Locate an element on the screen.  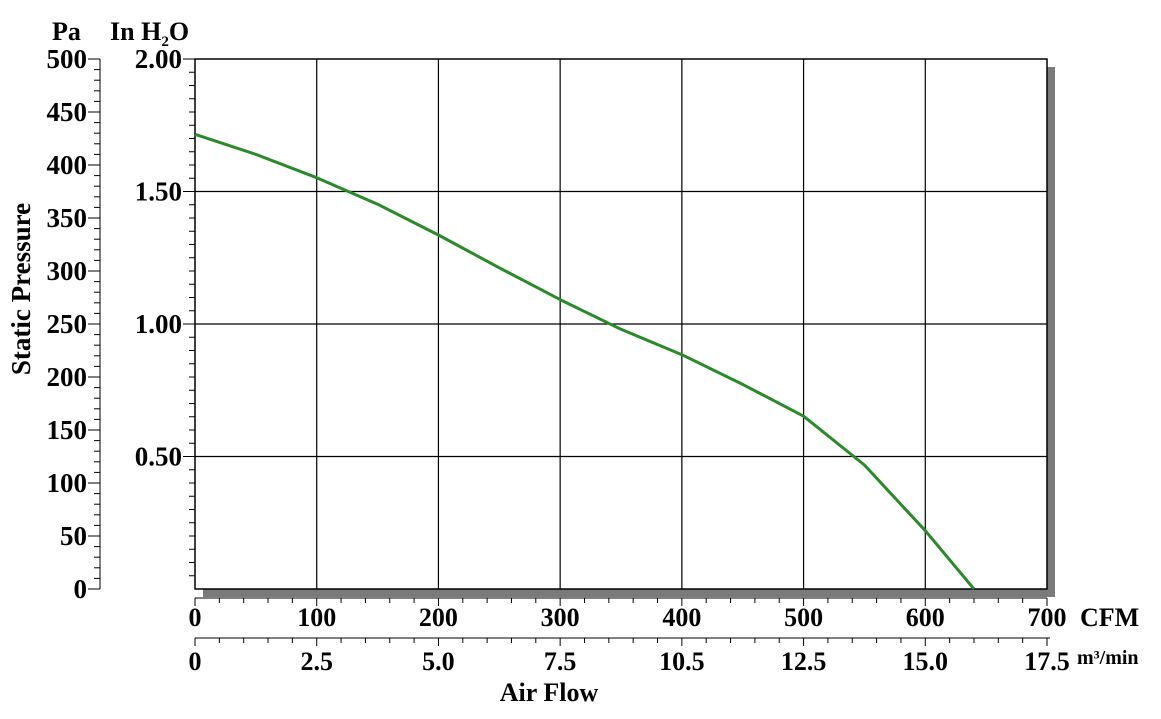
cfm-tick-label: 400 is located at coordinates (681, 617).